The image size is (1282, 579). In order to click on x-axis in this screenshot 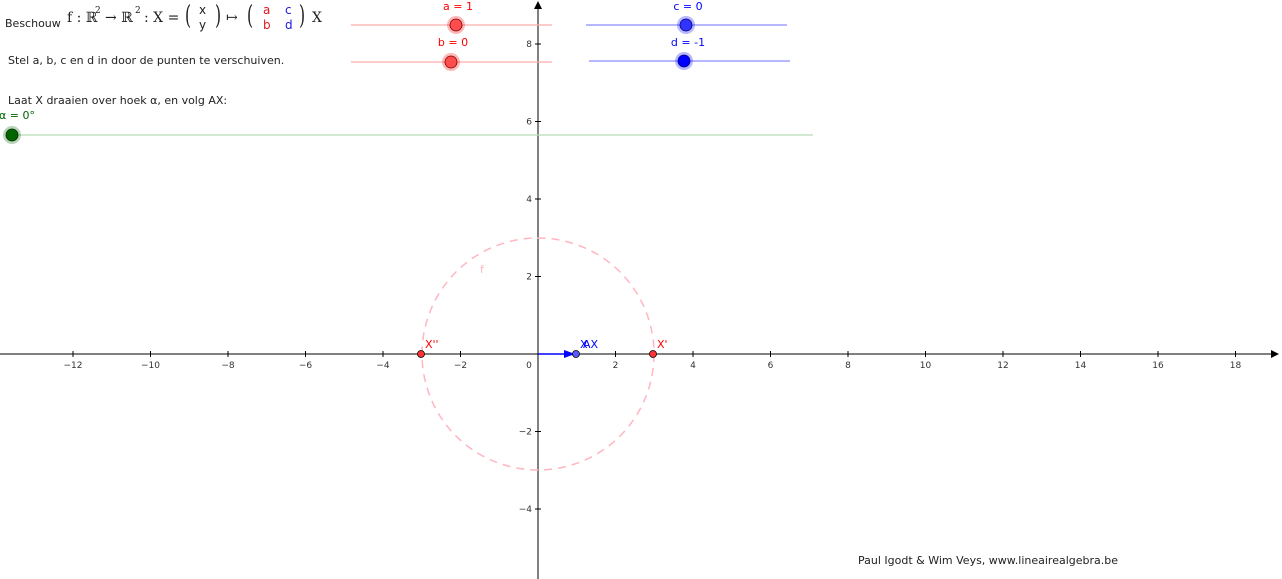, I will do `click(639, 354)`.